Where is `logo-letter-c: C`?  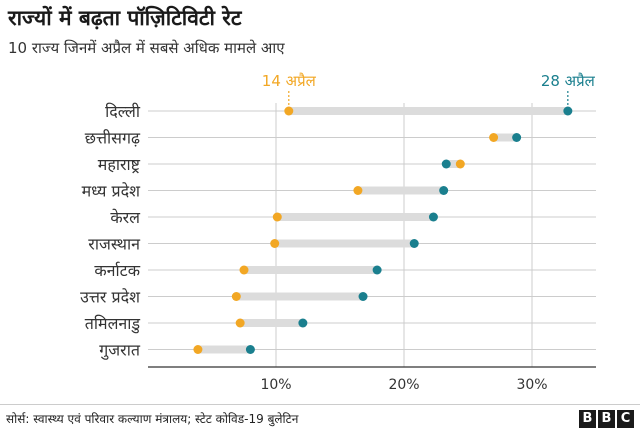
logo-letter-c: C is located at coordinates (625, 419).